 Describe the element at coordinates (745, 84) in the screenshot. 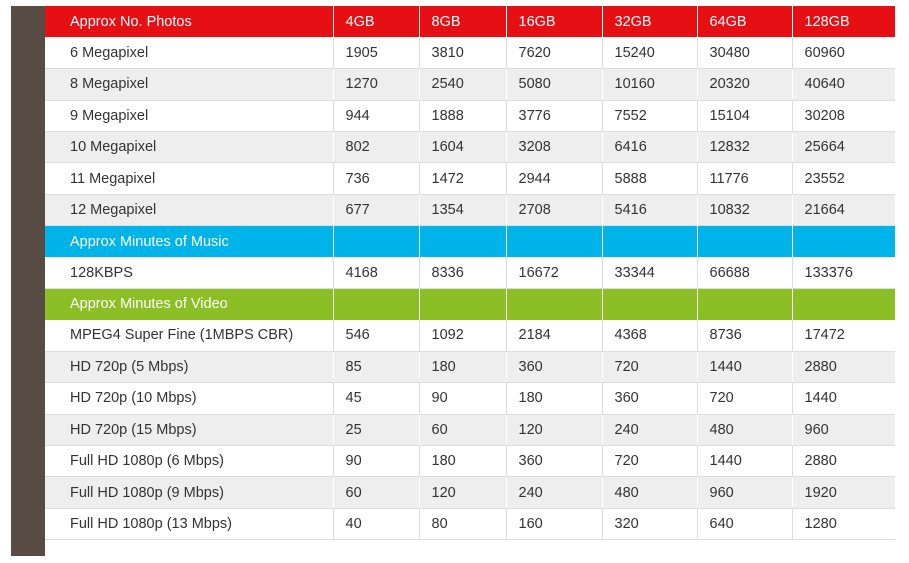

I see `table-cell: 20320` at that location.